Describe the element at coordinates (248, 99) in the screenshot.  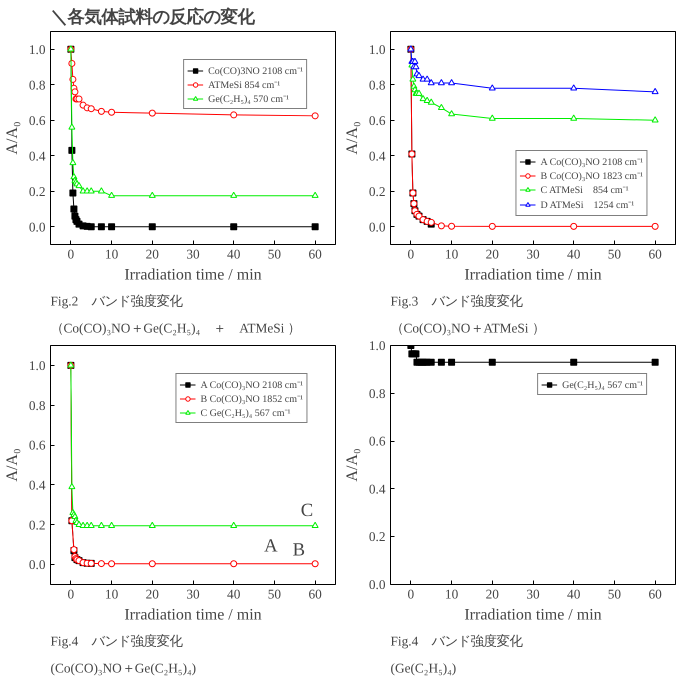
I see `legend-label: Ge(C₂H₅)₄ 570 cm⁻¹` at that location.